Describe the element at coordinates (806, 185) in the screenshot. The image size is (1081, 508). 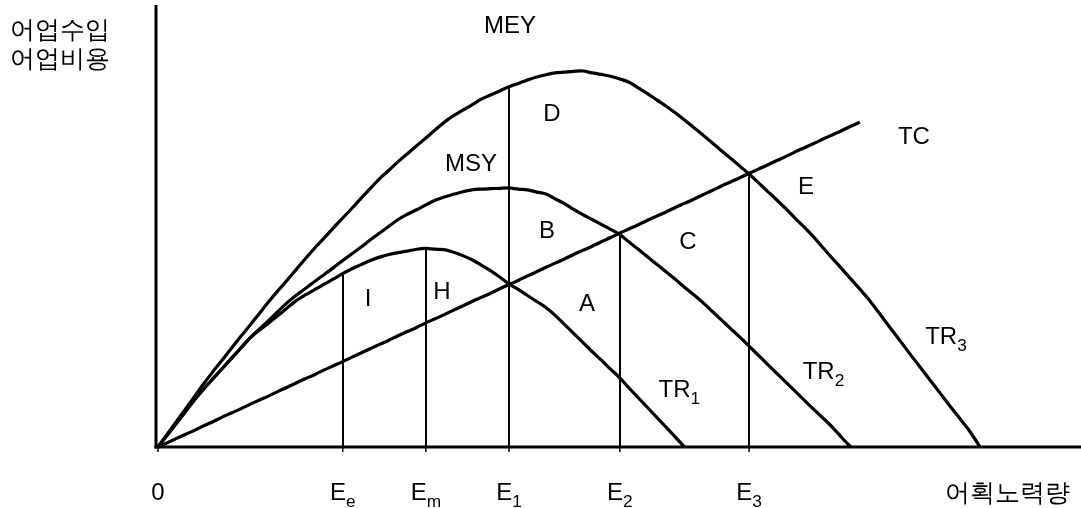
I see `annotation: E` at that location.